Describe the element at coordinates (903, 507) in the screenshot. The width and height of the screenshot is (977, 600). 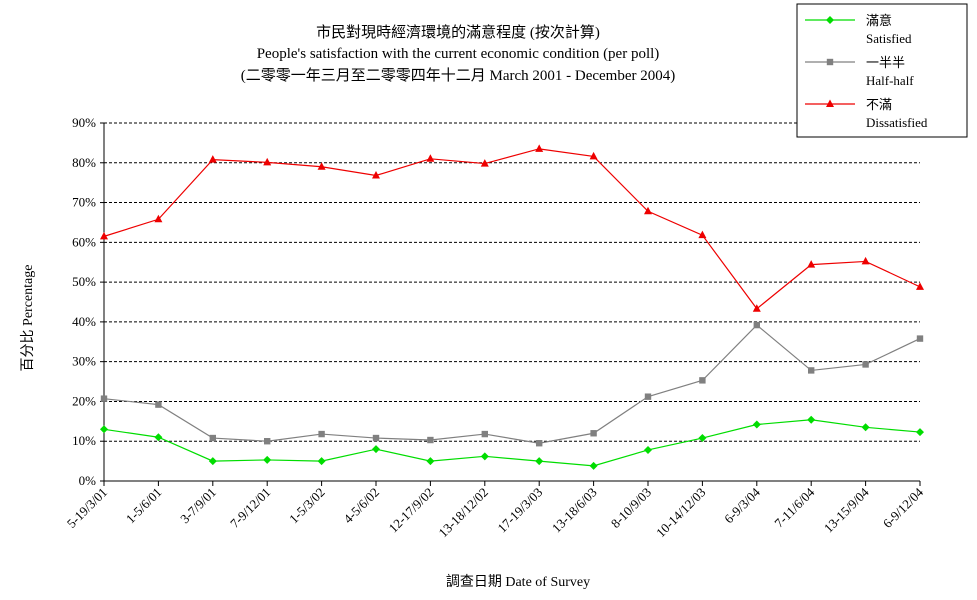
I see `x-tick-label: 6-9/12/04` at that location.